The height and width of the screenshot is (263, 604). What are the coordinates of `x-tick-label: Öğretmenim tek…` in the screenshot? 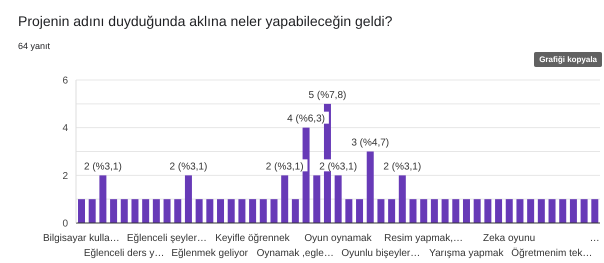 It's located at (551, 253).